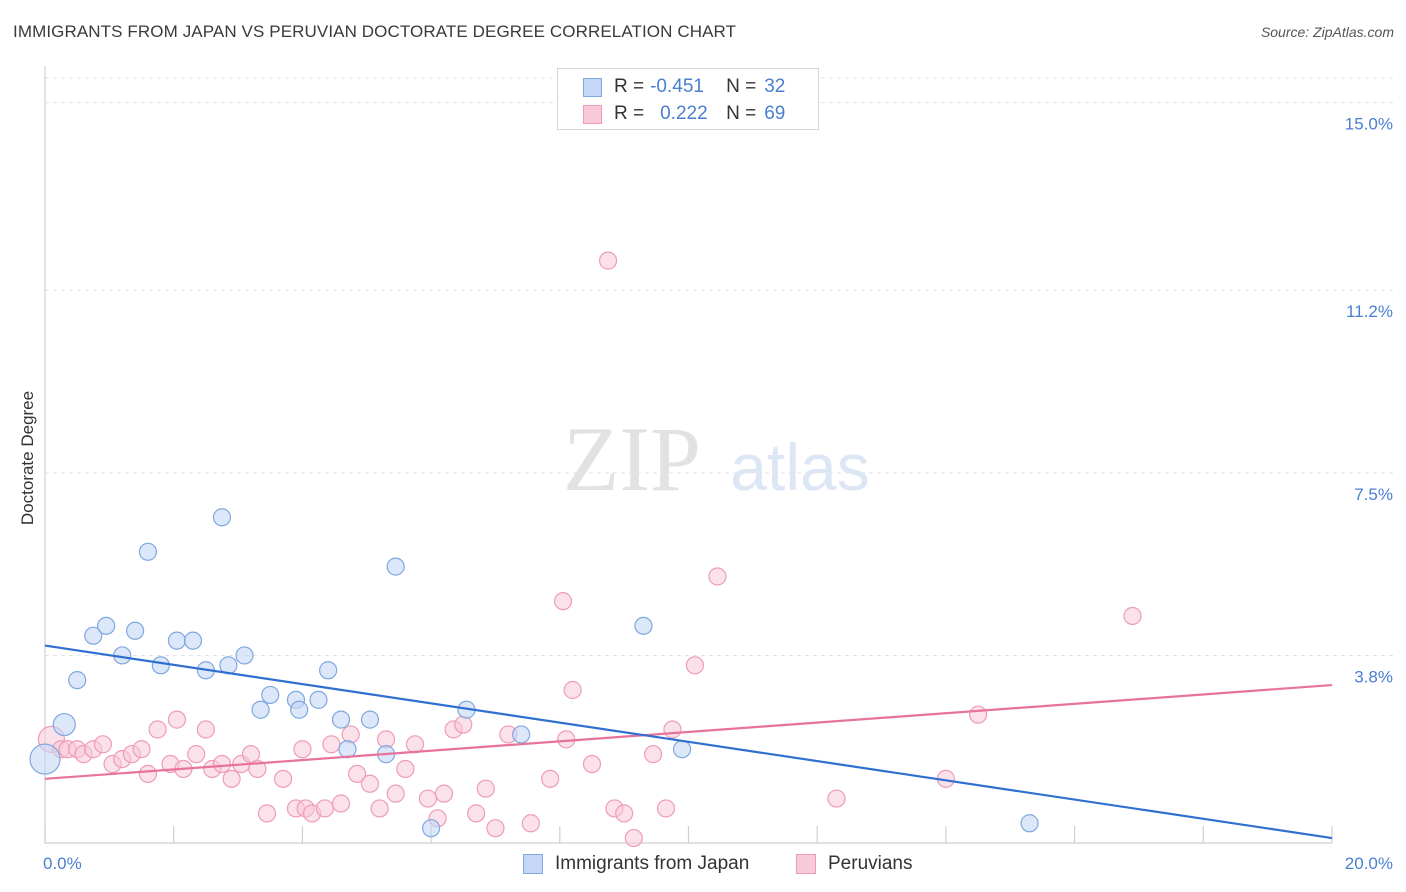  What do you see at coordinates (1373, 494) in the screenshot?
I see `y-tick-label: 7.5%` at bounding box center [1373, 494].